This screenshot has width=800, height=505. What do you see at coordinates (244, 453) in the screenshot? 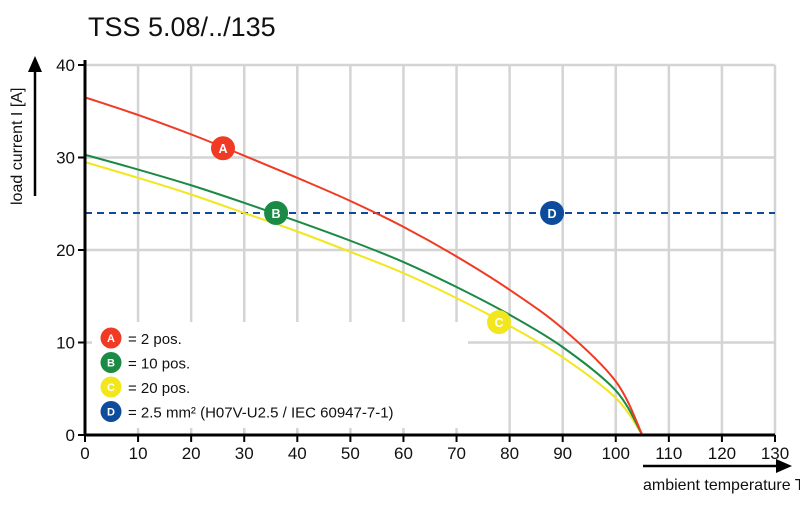
I see `x-tick-label: 30` at bounding box center [244, 453].